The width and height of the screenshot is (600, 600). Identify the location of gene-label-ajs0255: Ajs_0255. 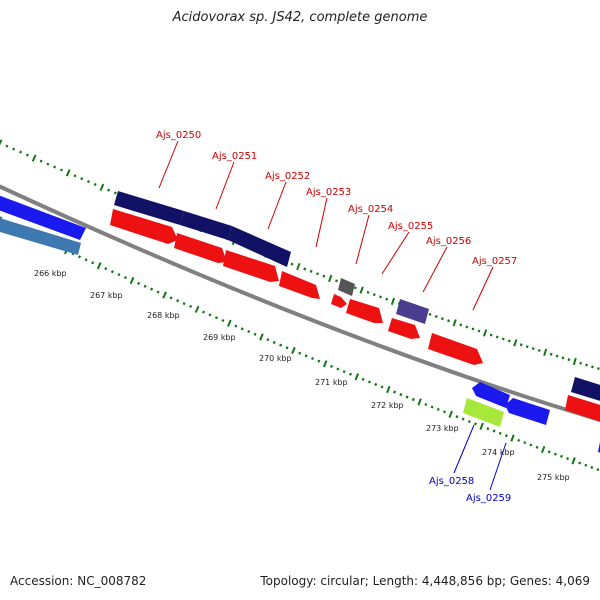
(410, 226).